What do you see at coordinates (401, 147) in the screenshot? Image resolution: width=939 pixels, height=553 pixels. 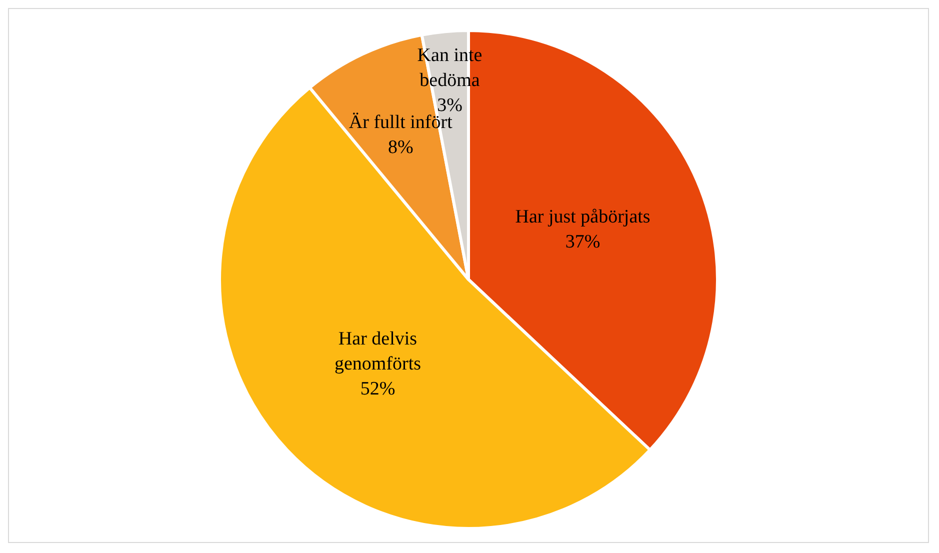 I see `data-label: 8%` at bounding box center [401, 147].